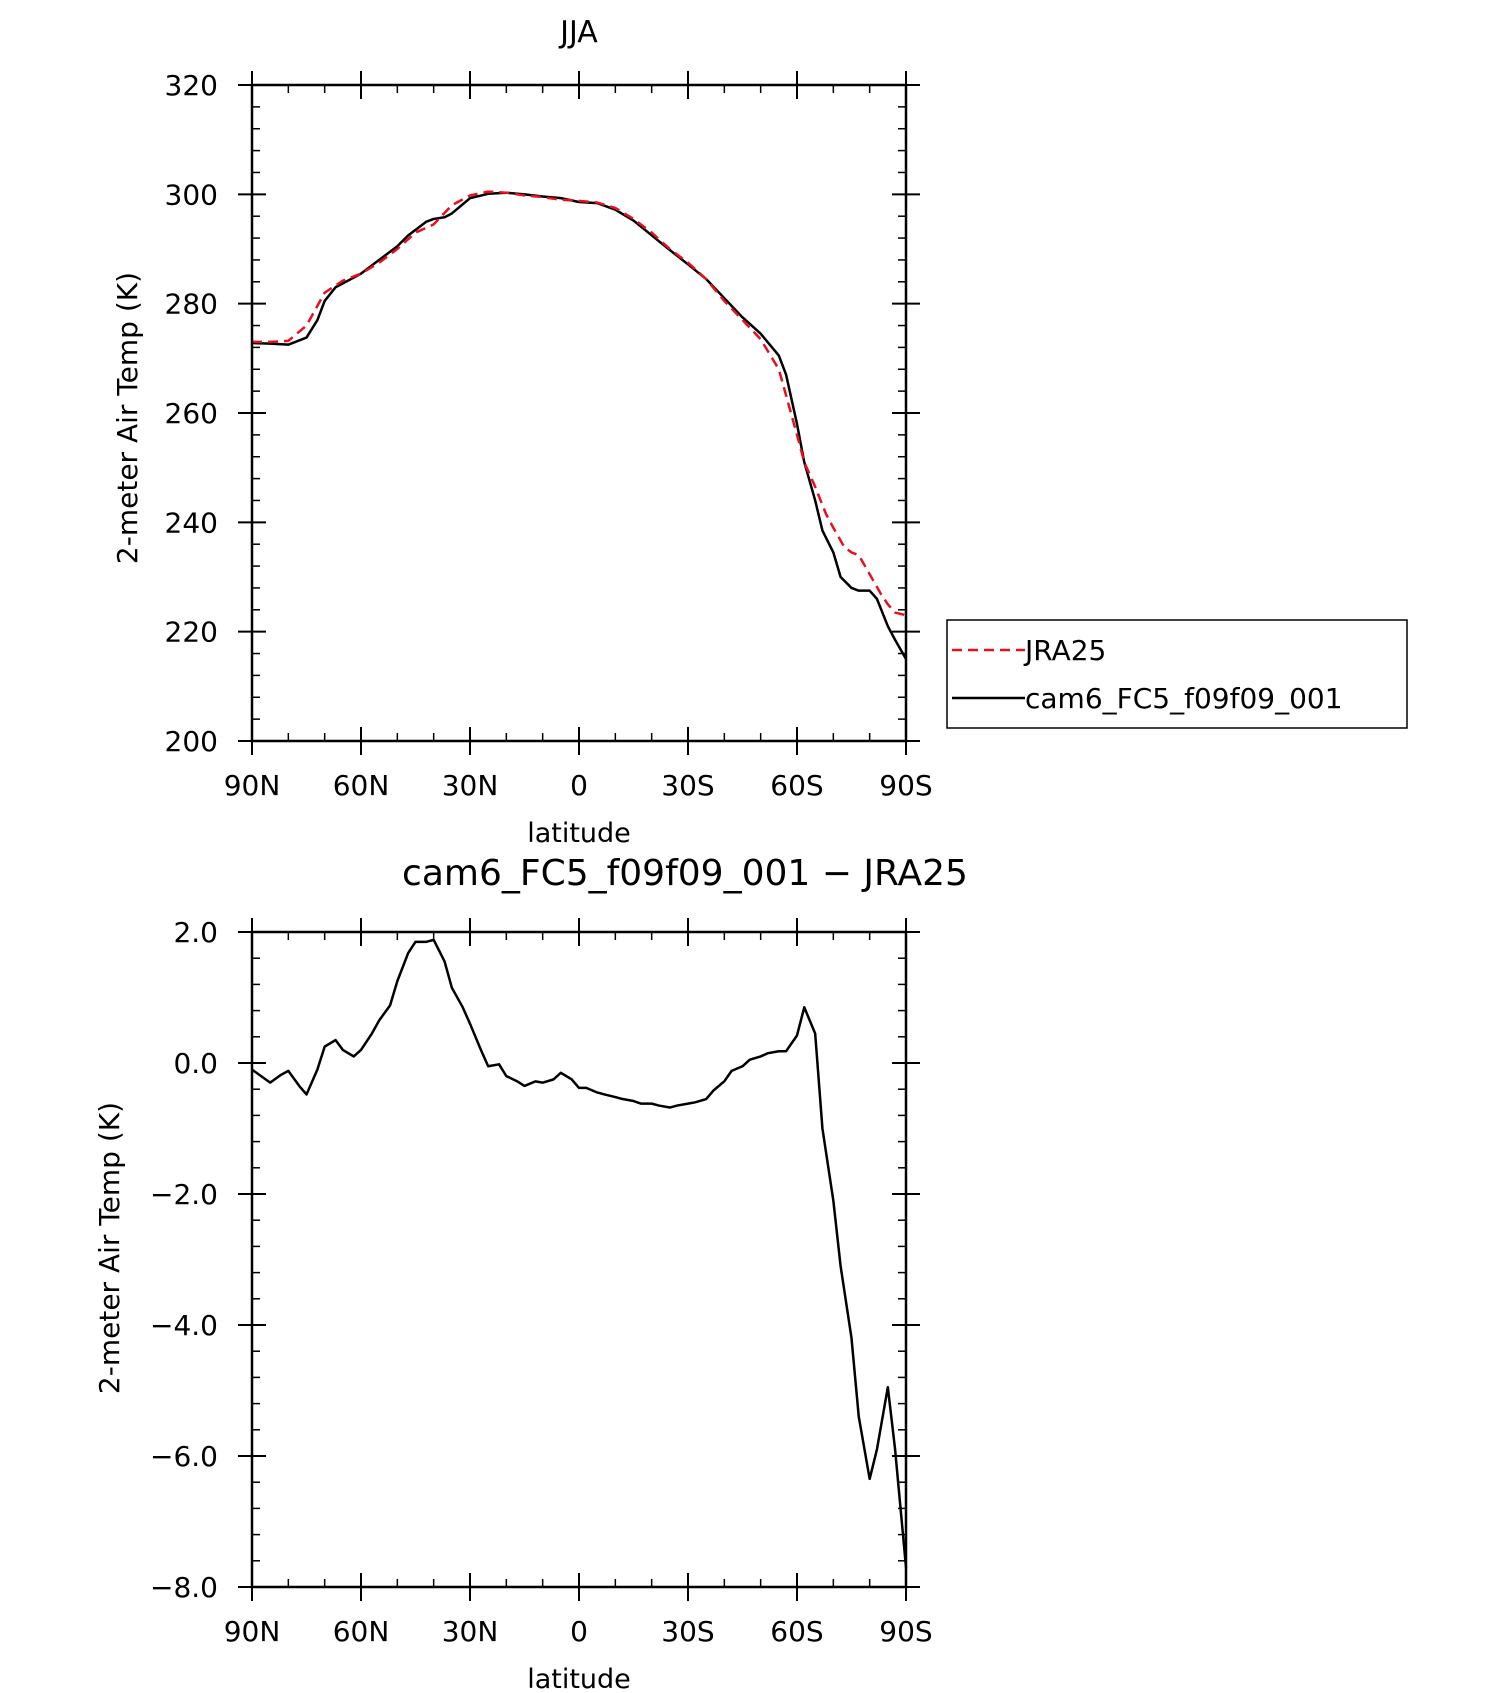 This screenshot has width=1498, height=1693. What do you see at coordinates (191, 741) in the screenshot?
I see `y-tick-label: 200` at bounding box center [191, 741].